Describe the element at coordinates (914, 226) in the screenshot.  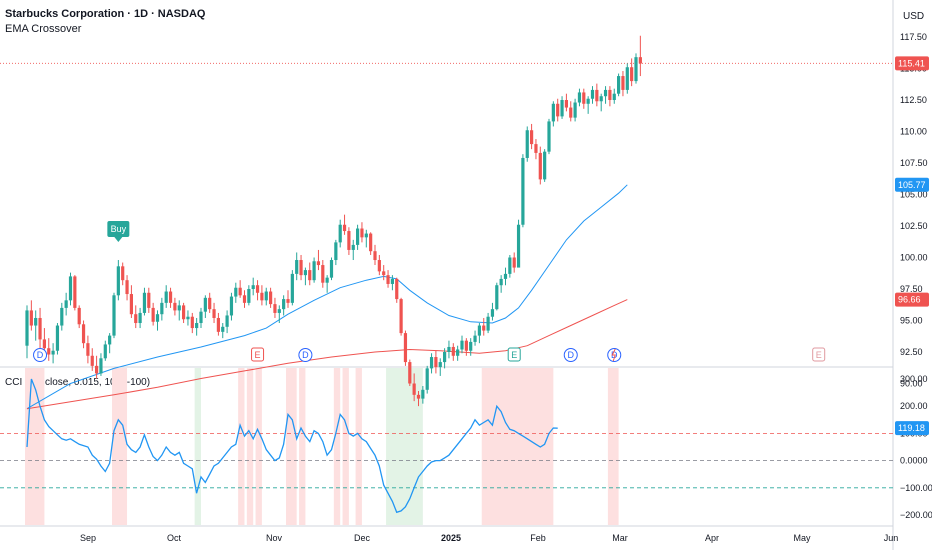
I see `price-tick-label: 102.50` at that location.